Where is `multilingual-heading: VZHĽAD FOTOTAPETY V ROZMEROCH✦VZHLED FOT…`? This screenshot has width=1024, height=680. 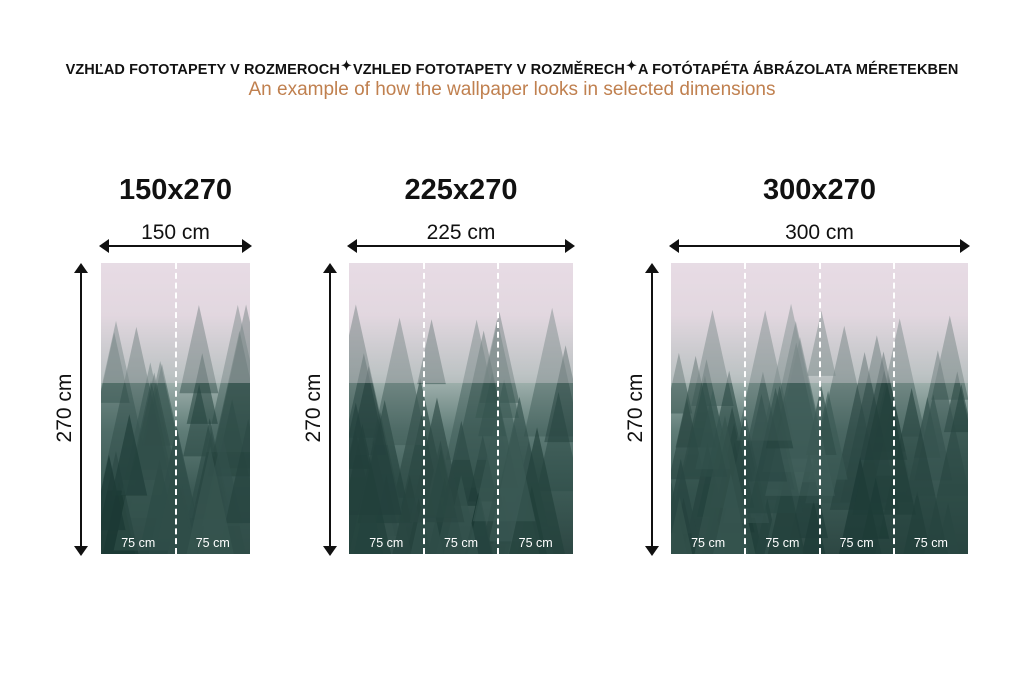 multilingual-heading: VZHĽAD FOTOTAPETY V ROZMEROCH✦VZHLED FOT… is located at coordinates (512, 68).